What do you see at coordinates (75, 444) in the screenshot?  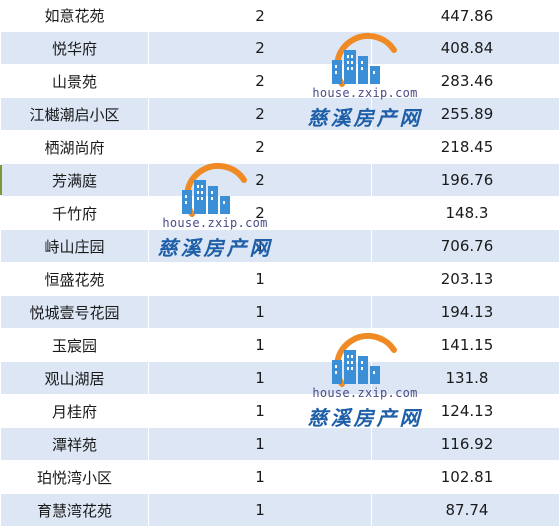 I see `community-name: 潭祥苑` at bounding box center [75, 444].